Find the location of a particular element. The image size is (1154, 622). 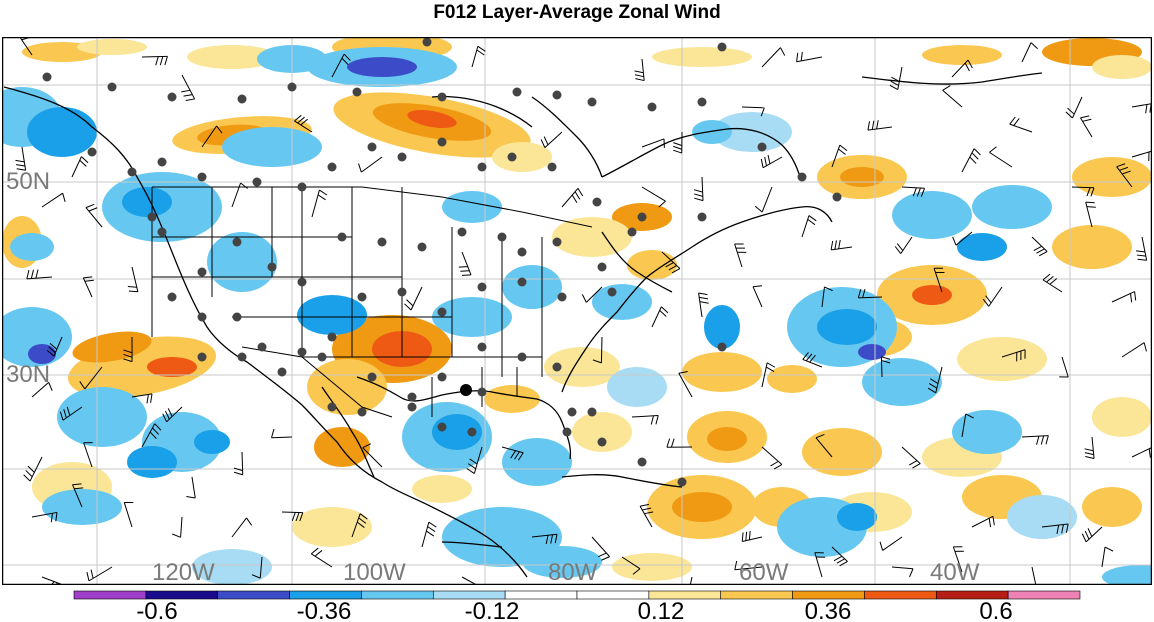

lat-label-30n: 30N is located at coordinates (28, 374).